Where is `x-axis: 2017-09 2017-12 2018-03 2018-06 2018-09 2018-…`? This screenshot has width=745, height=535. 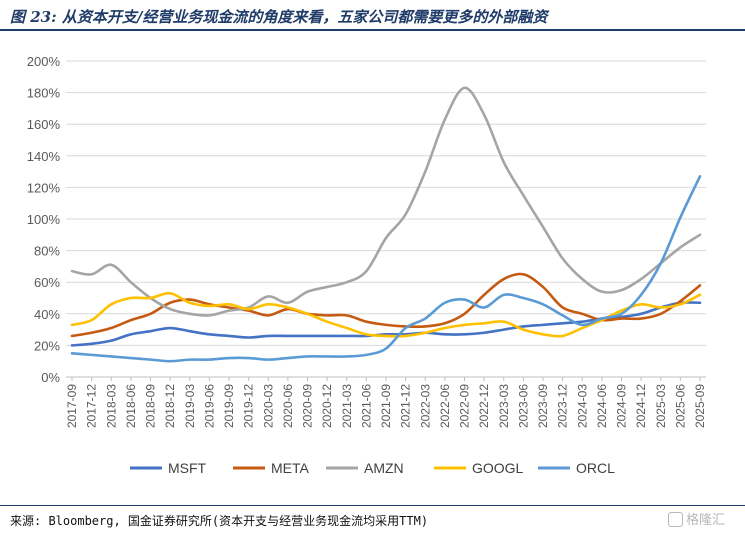 x-axis: 2017-09 2017-12 2018-03 2018-06 2018-09 2018-… is located at coordinates (386, 402).